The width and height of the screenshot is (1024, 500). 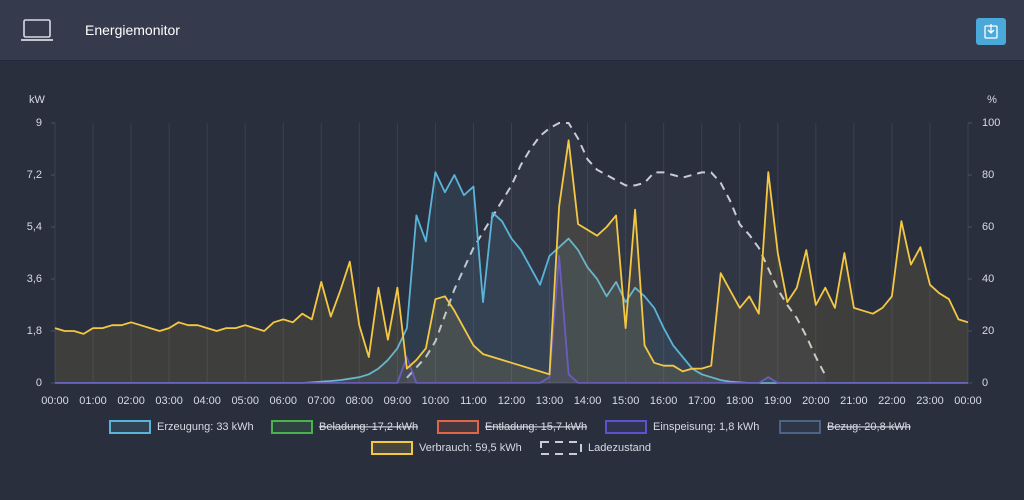 I want to click on laptop-icon, so click(x=37, y=30).